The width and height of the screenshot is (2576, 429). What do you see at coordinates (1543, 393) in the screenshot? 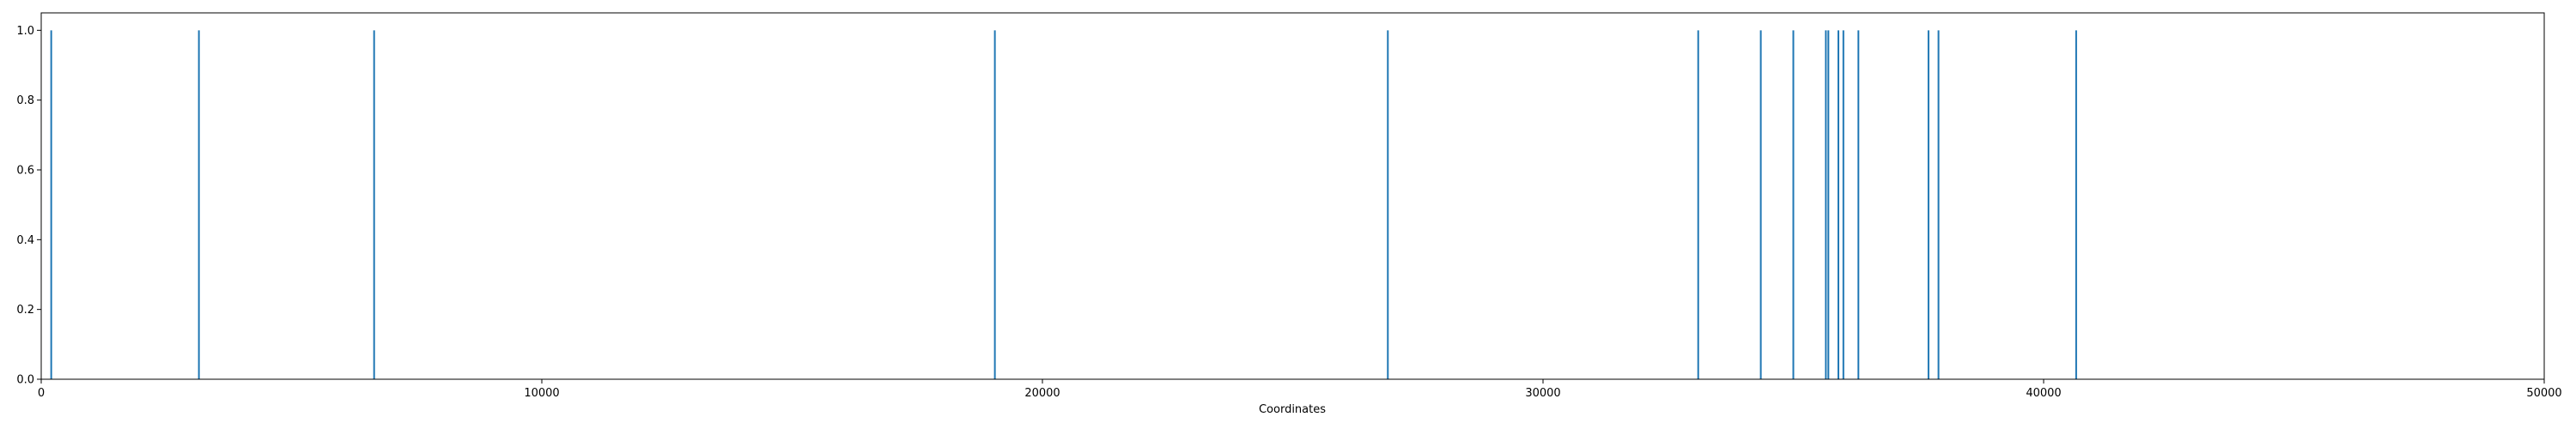
I see `x-tick-label: 30000` at bounding box center [1543, 393].